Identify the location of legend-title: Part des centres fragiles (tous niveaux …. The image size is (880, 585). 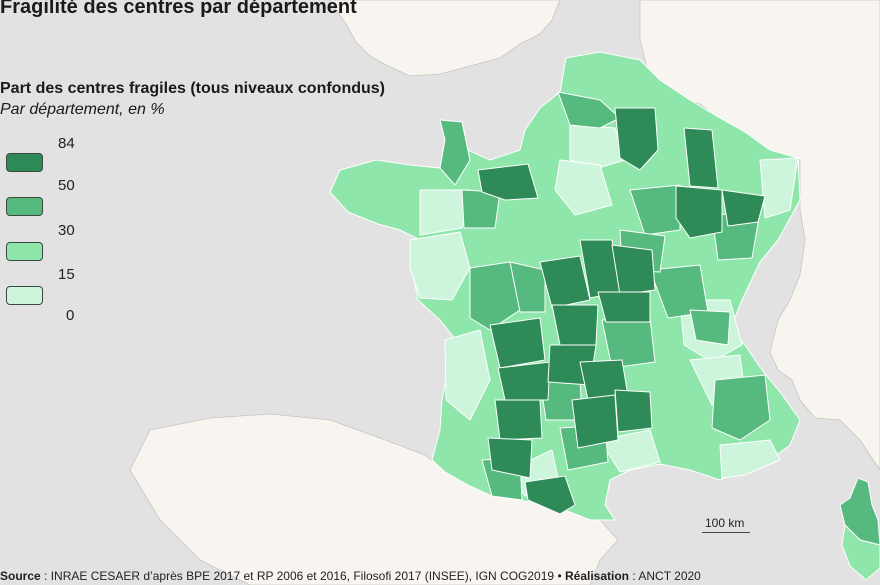
(192, 88).